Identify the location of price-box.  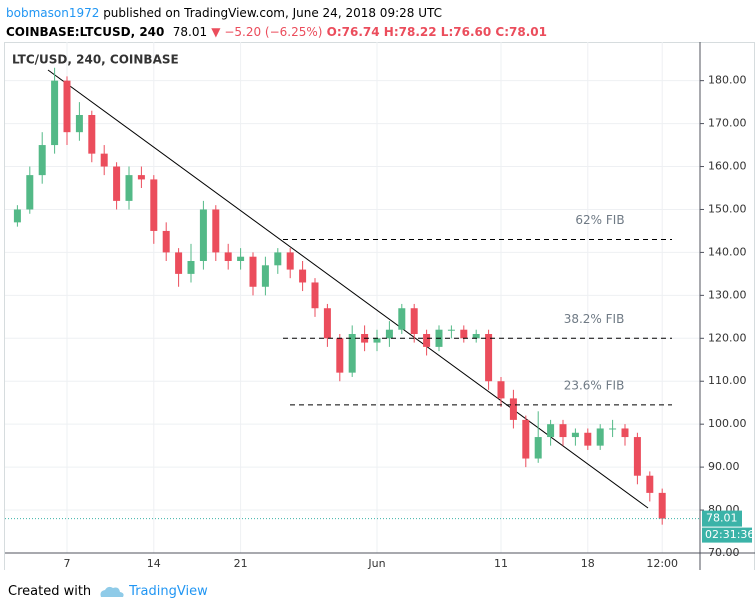
(722, 518).